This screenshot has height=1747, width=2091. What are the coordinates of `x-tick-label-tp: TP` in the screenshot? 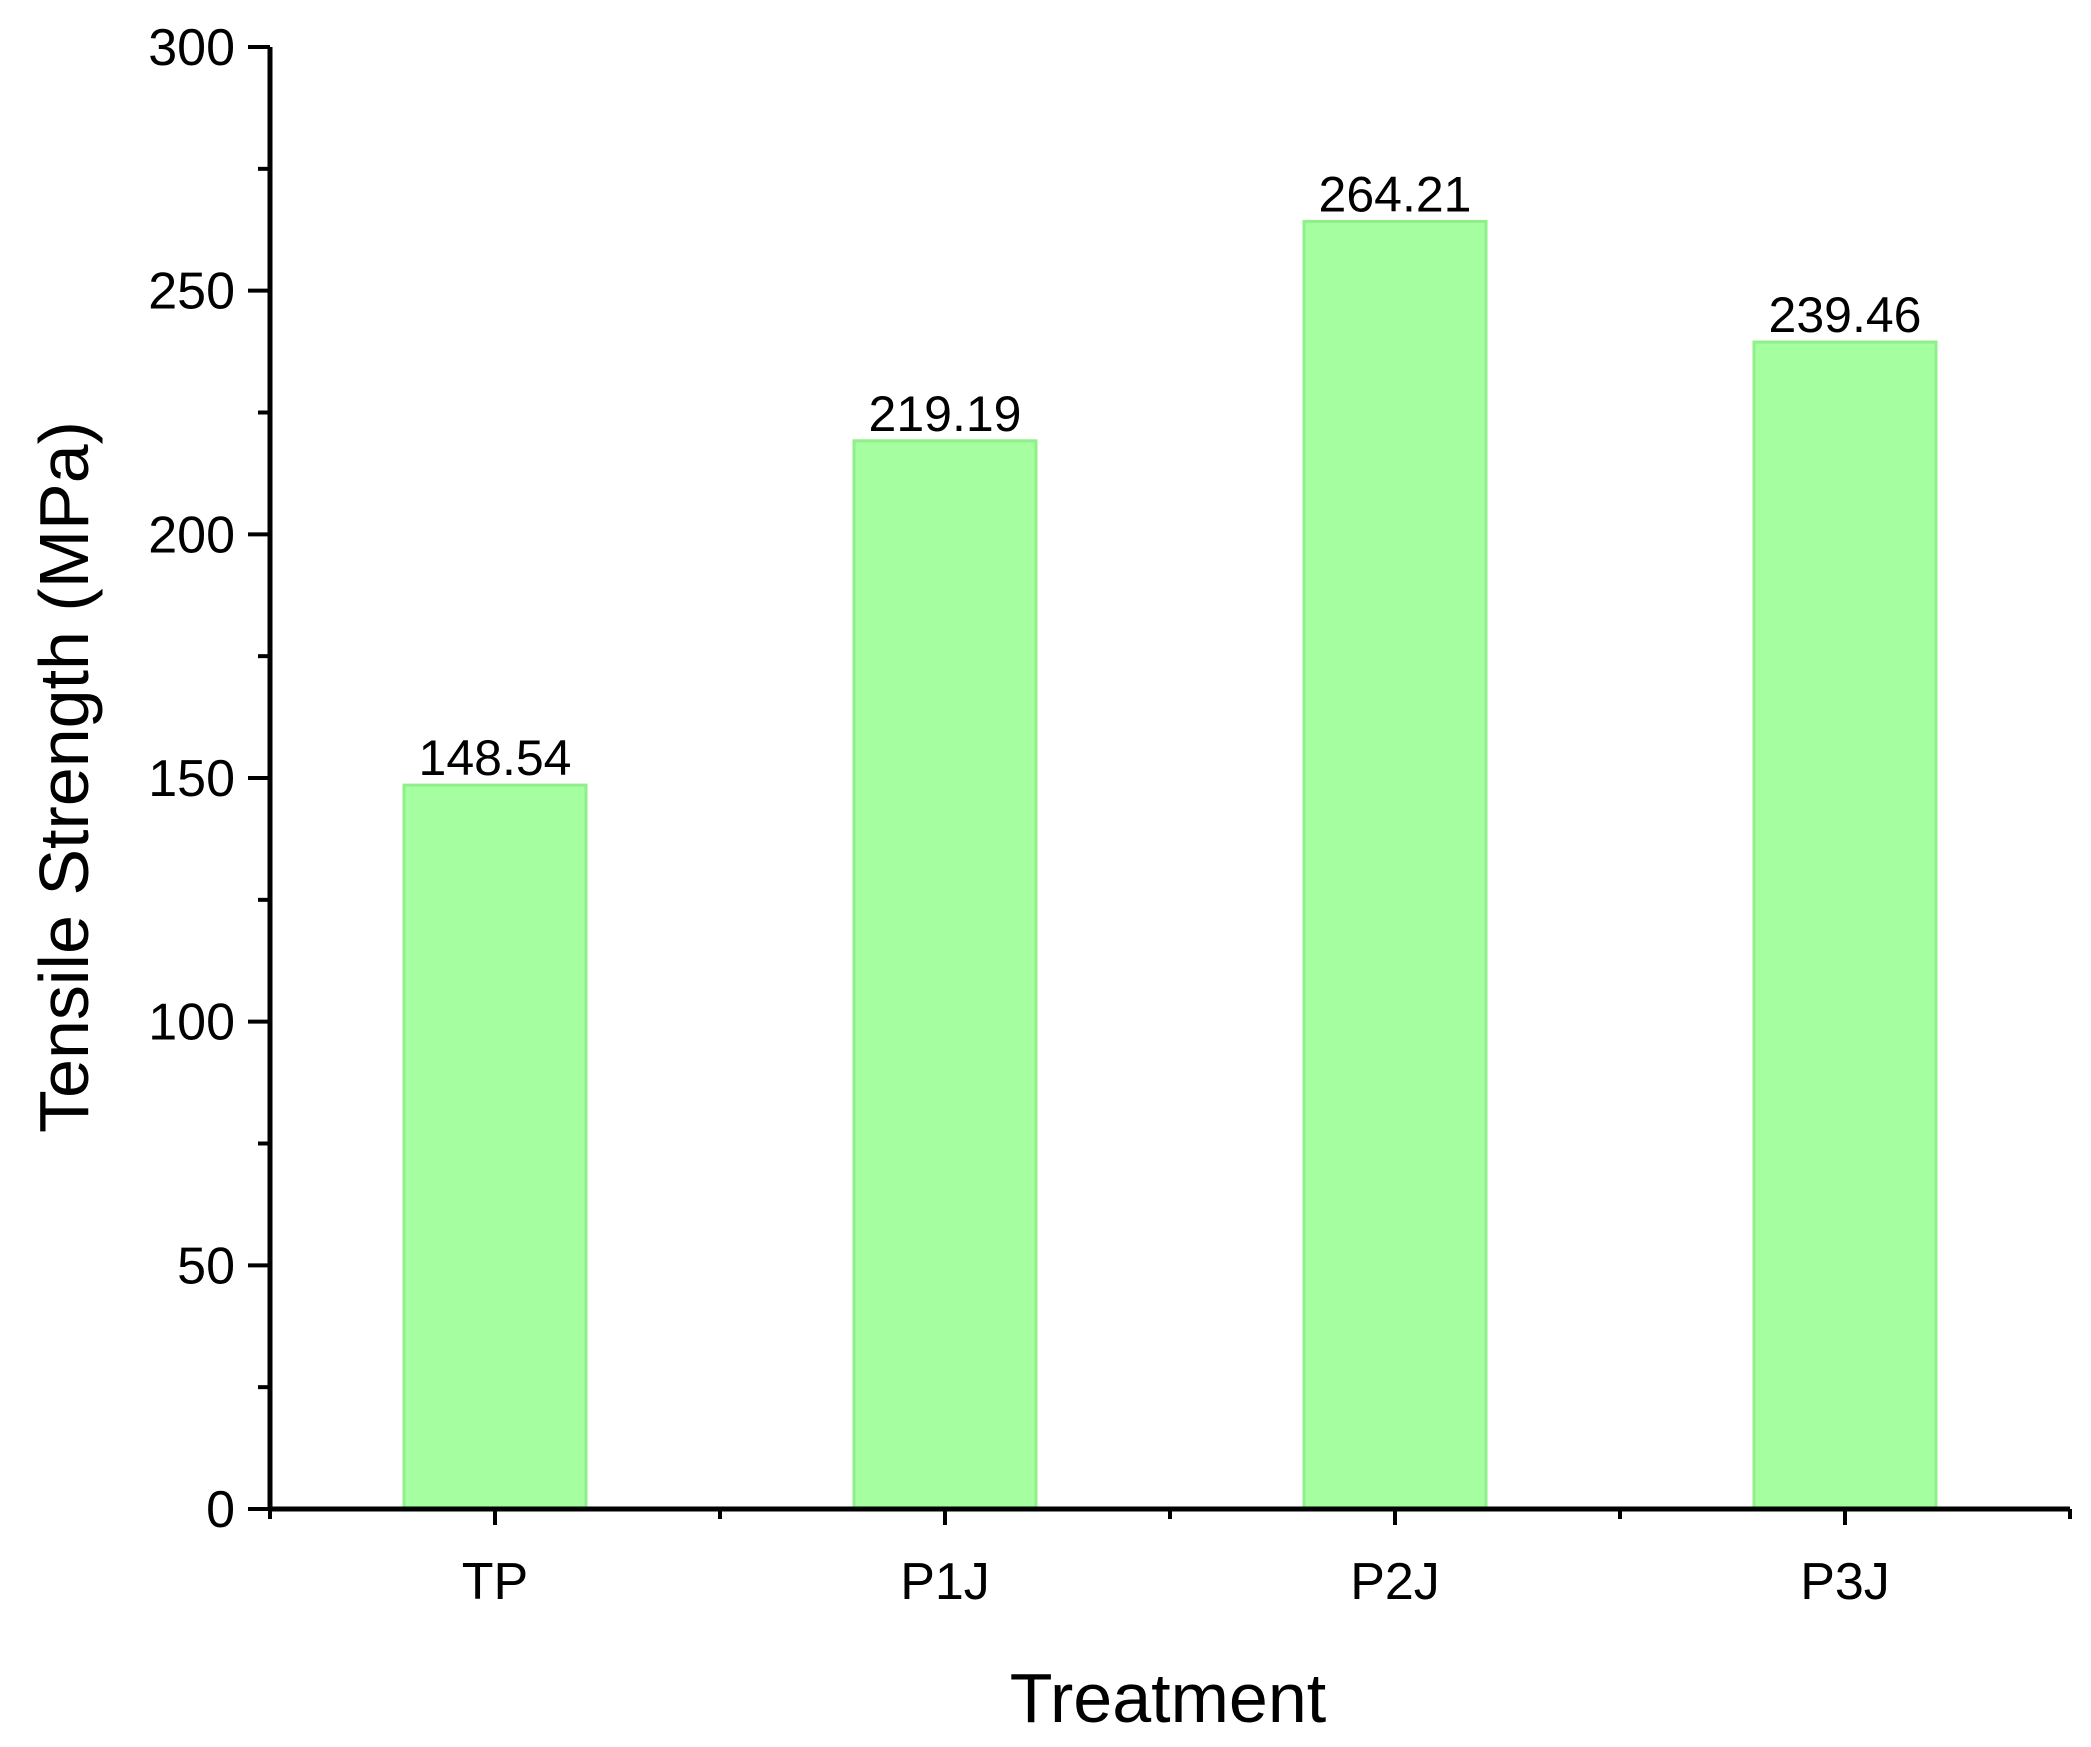 It's located at (495, 1582).